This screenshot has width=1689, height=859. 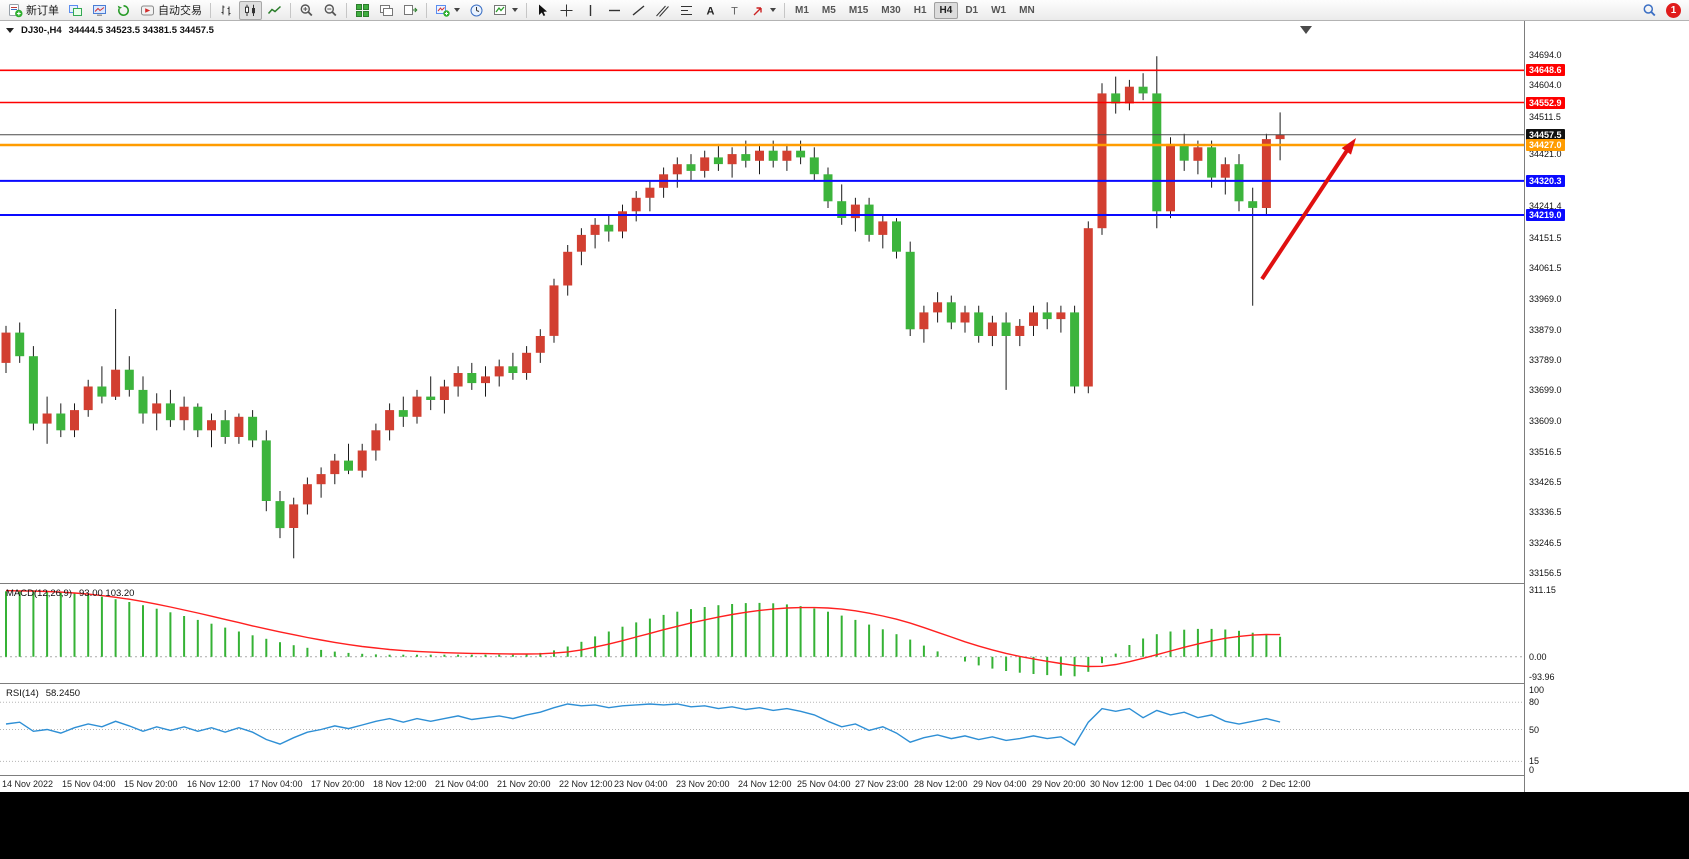 I want to click on clock-icon, so click(x=476, y=10).